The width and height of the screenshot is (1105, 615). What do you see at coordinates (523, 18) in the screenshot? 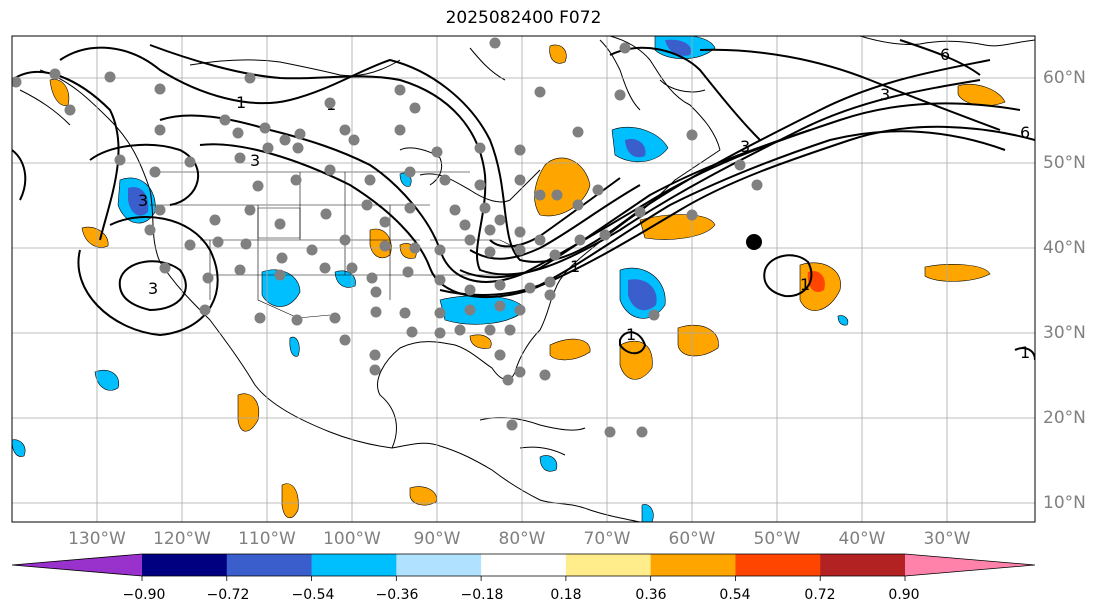
I see `map-title: 2025082400 F072` at bounding box center [523, 18].